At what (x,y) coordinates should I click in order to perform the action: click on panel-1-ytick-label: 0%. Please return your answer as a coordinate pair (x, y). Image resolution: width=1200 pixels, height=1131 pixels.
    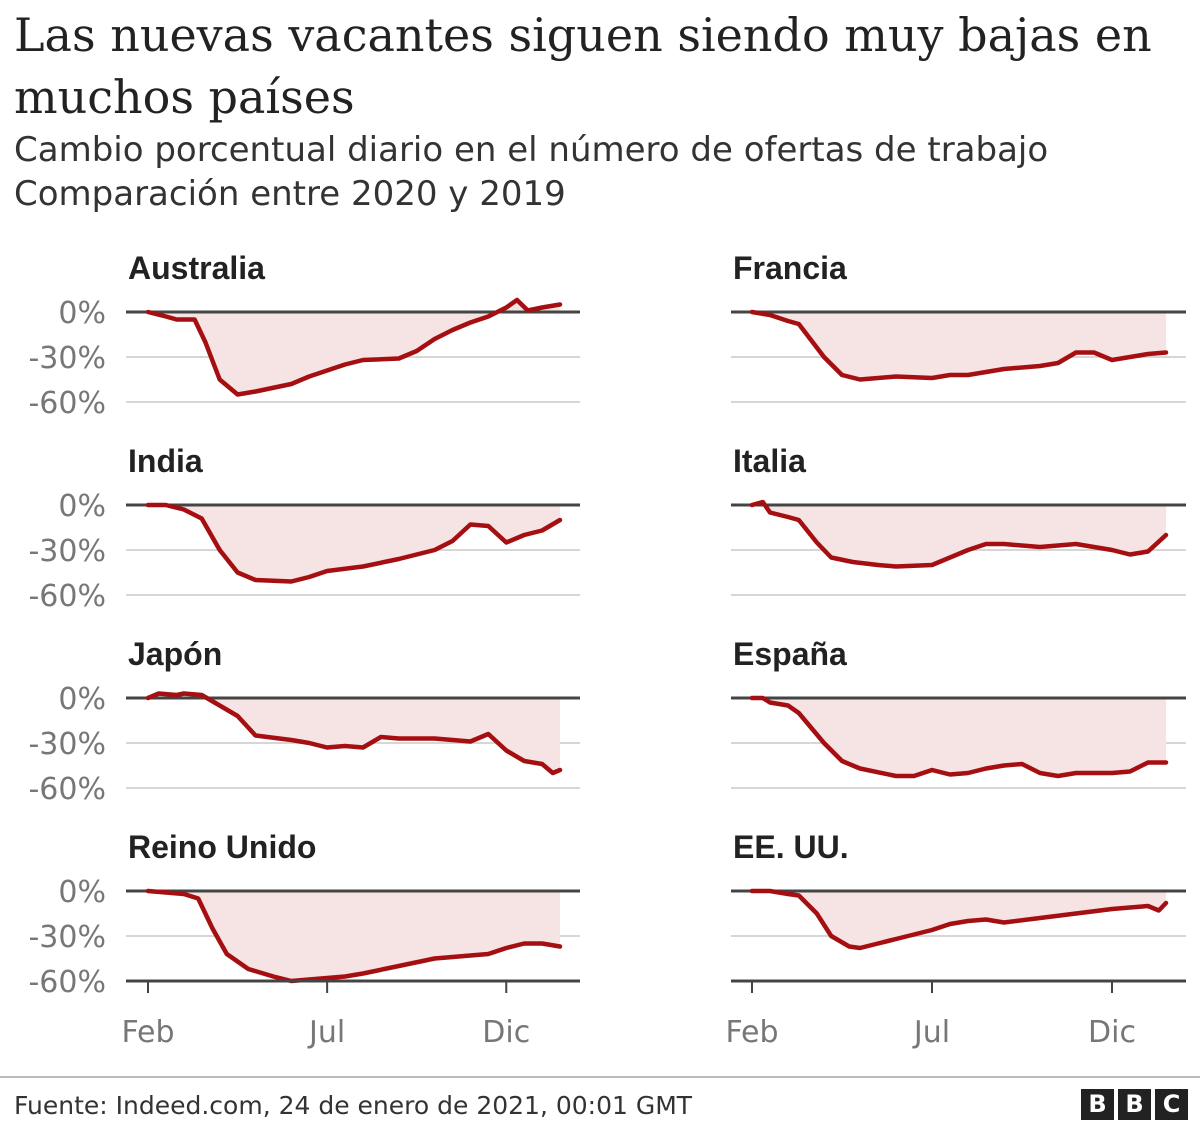
    Looking at the image, I should click on (82, 313).